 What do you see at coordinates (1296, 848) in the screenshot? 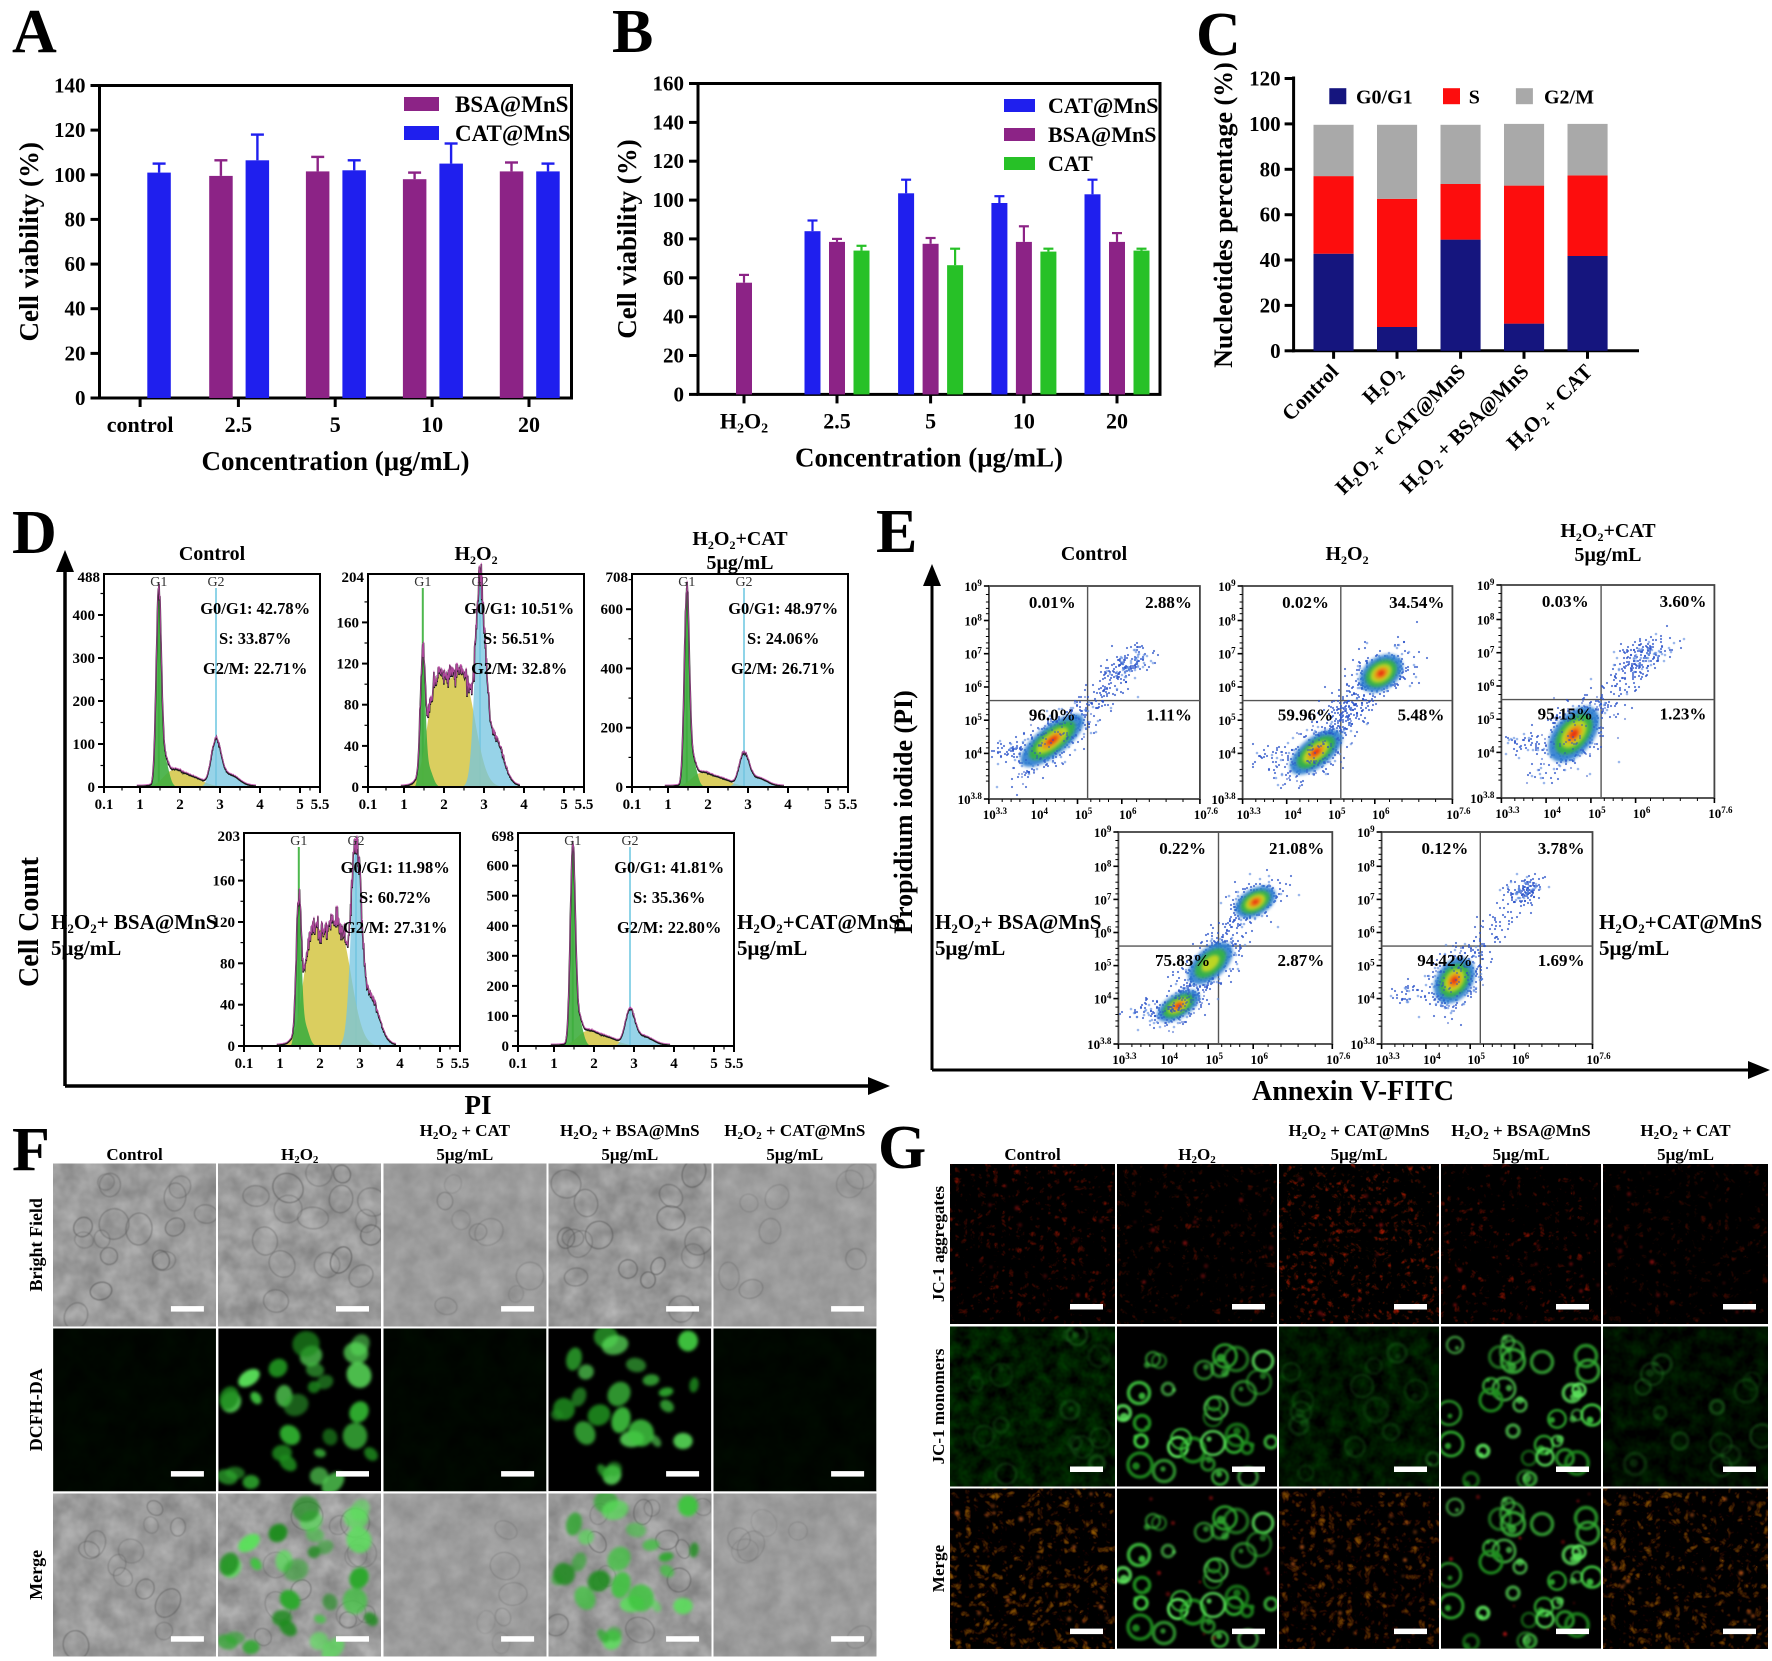
I see `svg-text: 21.08%` at bounding box center [1296, 848].